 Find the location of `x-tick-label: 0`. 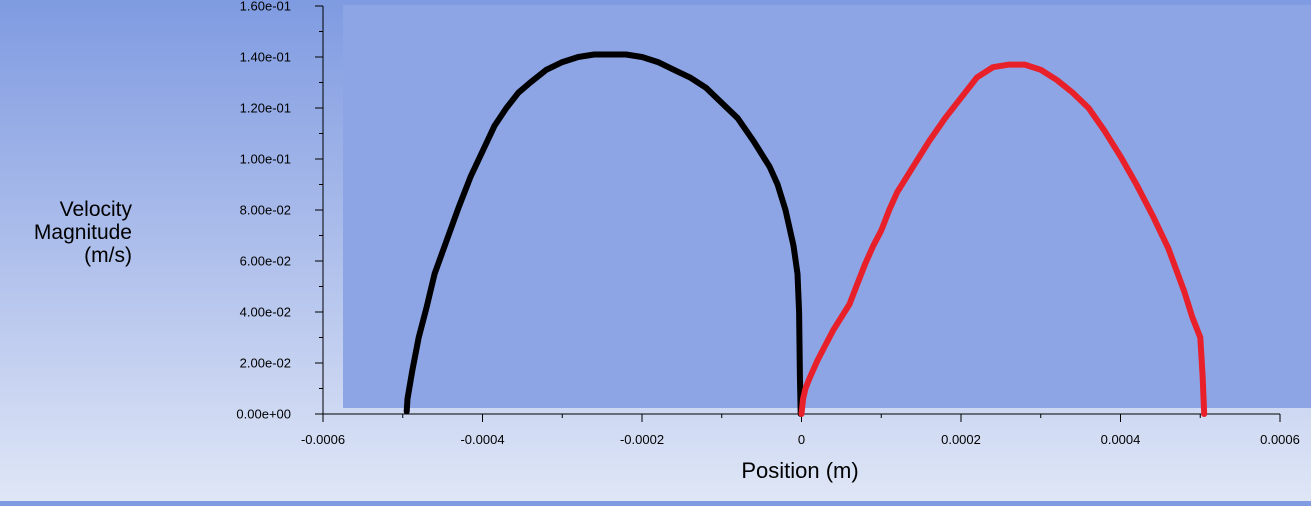

x-tick-label: 0 is located at coordinates (801, 439).